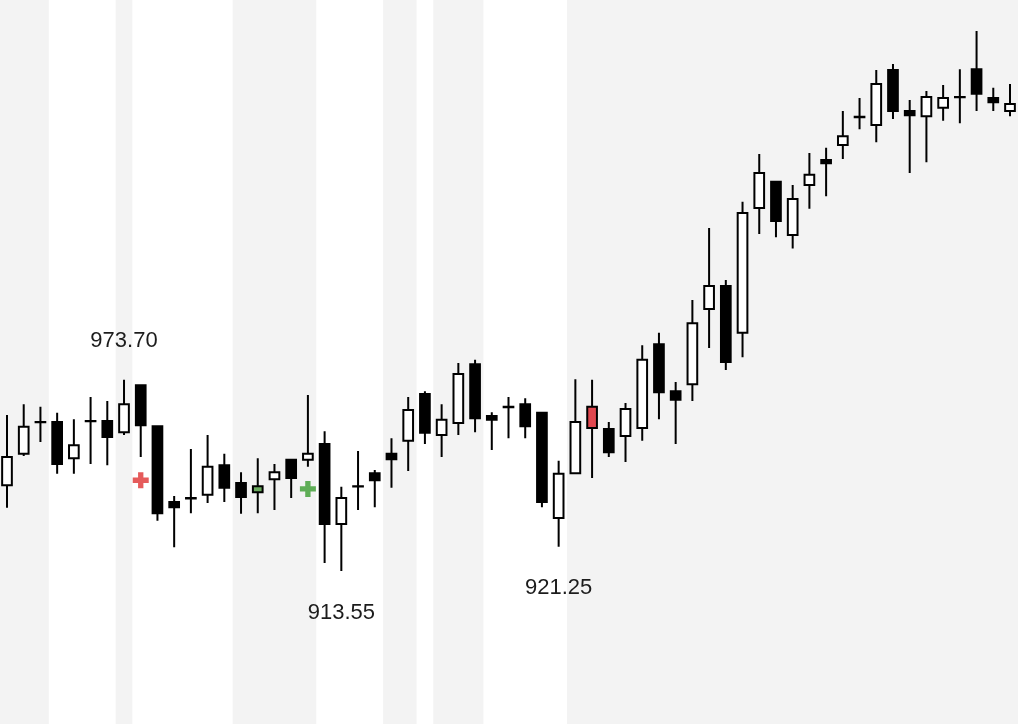  What do you see at coordinates (341, 611) in the screenshot?
I see `text: 913.55` at bounding box center [341, 611].